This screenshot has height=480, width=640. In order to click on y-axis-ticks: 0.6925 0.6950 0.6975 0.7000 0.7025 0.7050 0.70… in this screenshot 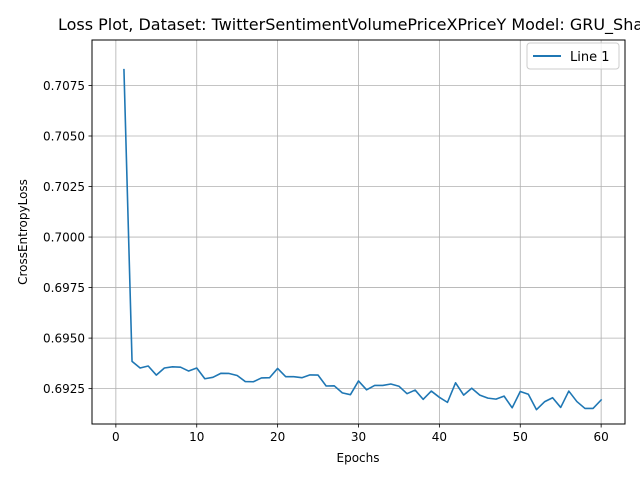, I will do `click(67, 237)`.